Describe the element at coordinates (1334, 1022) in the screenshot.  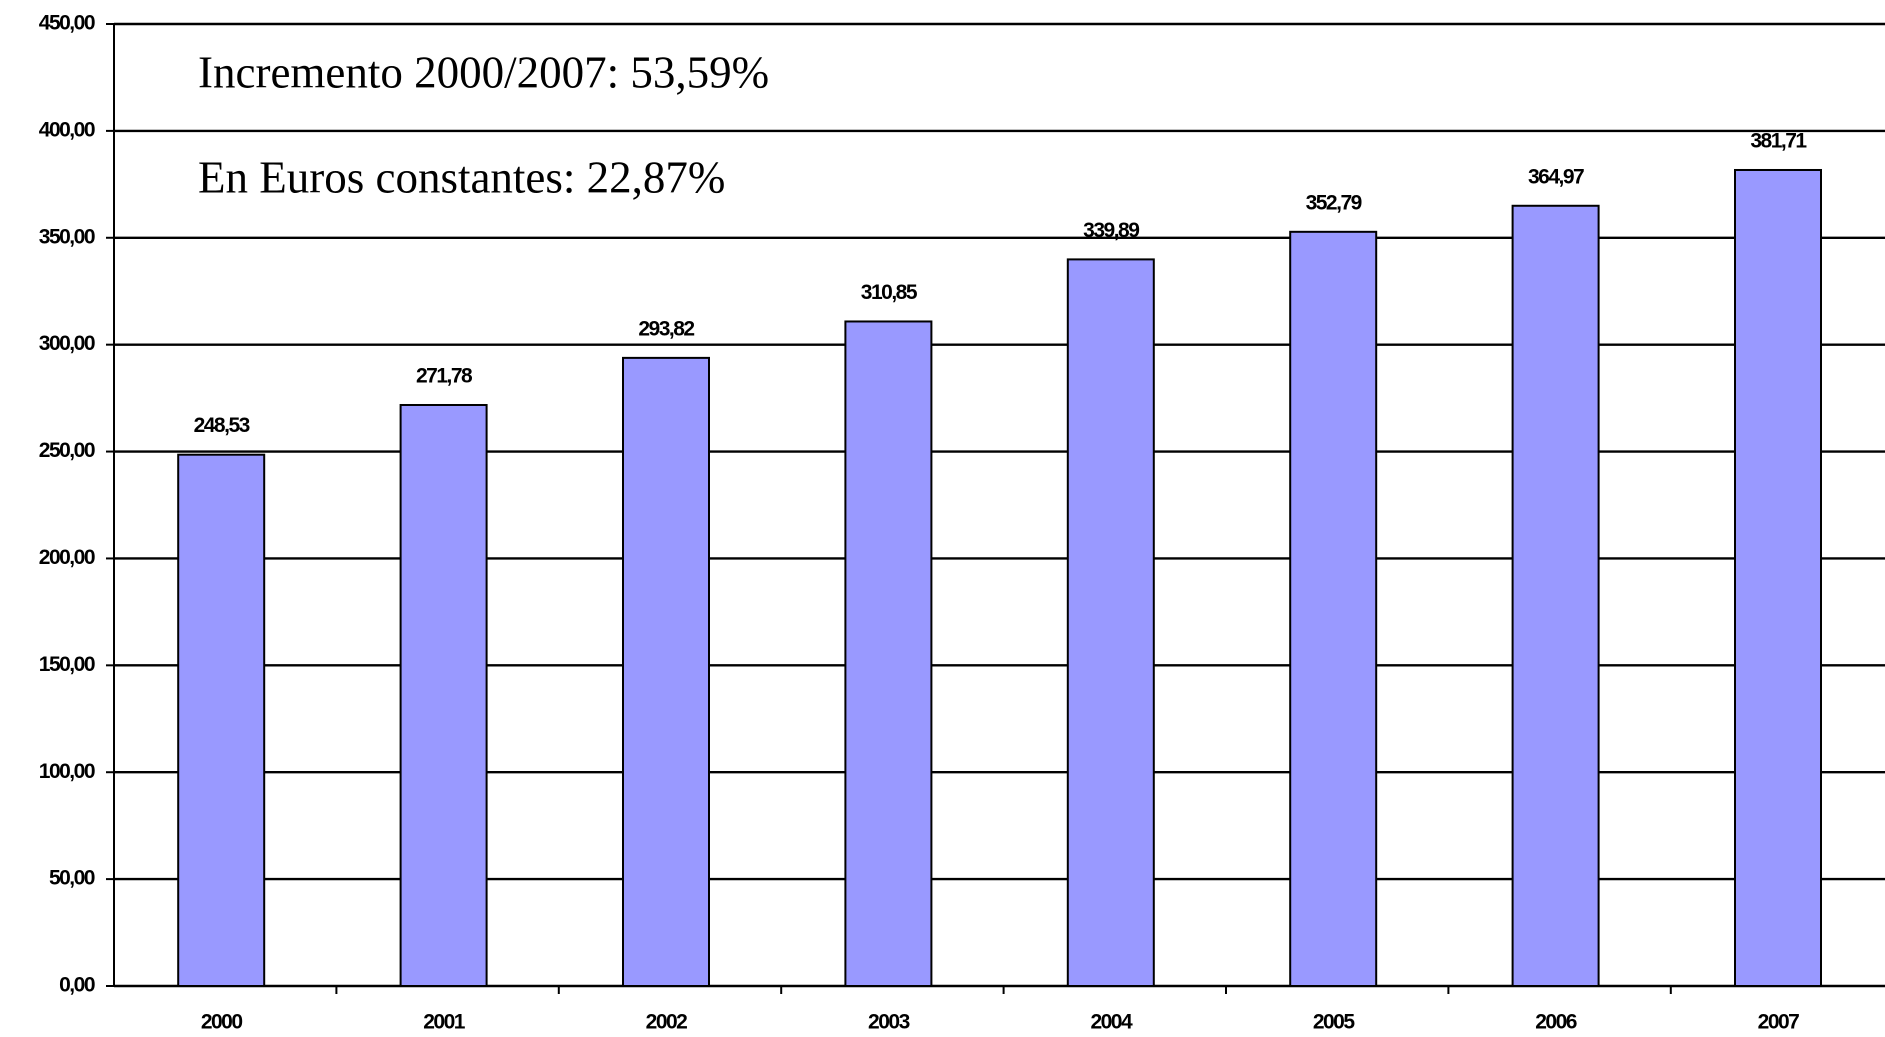
I see `x-tick-label: 2005` at that location.